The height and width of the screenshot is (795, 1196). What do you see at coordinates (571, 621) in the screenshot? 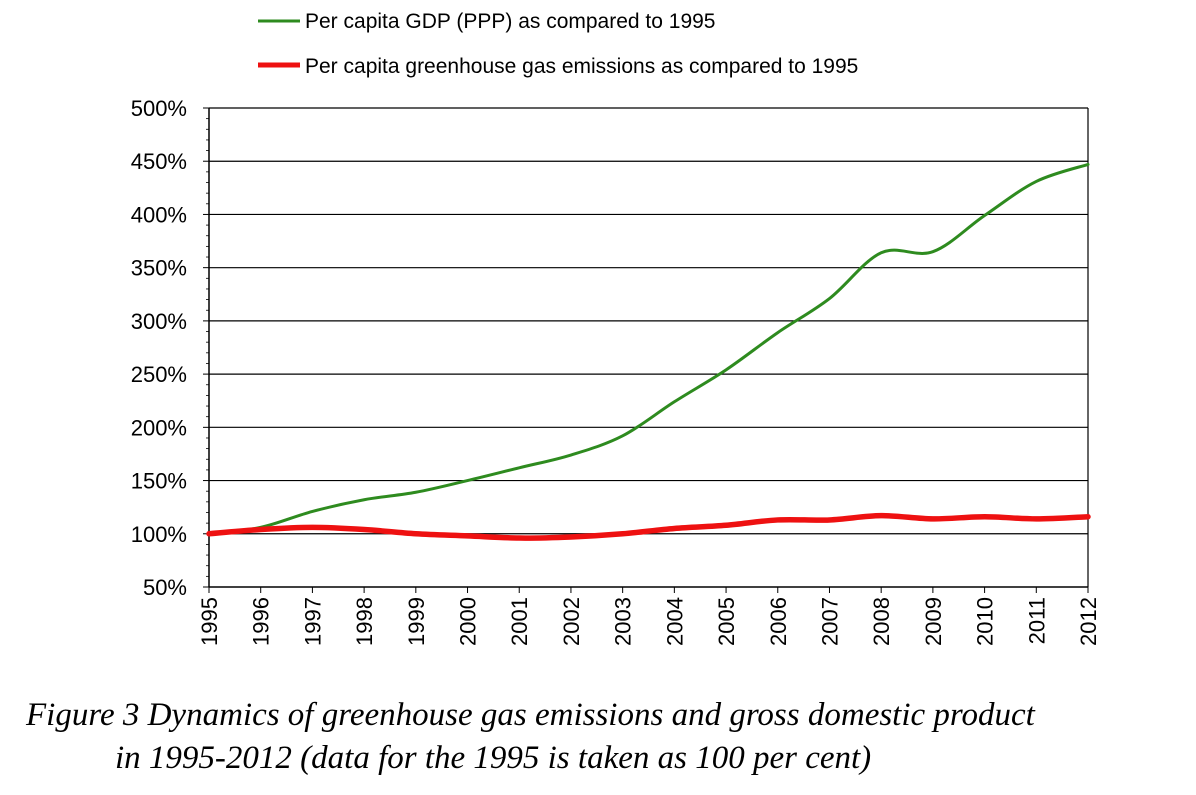
I see `x-tick-label: 2002` at bounding box center [571, 621].